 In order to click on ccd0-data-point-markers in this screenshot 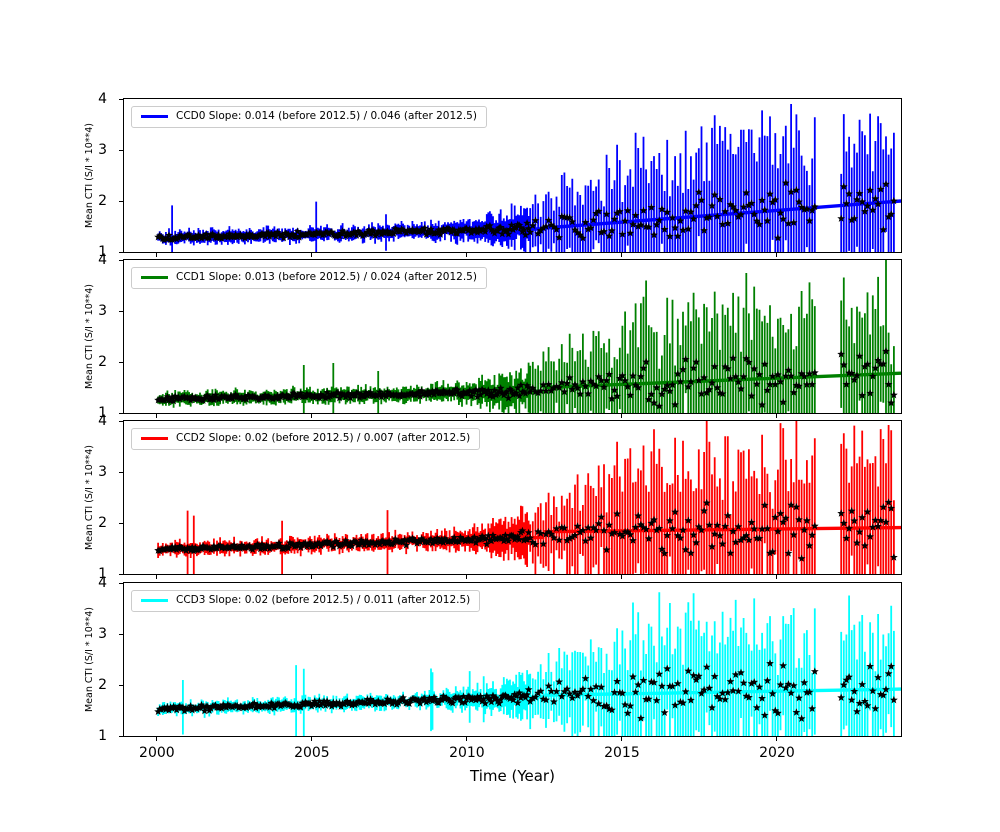, I will do `click(526, 211)`.